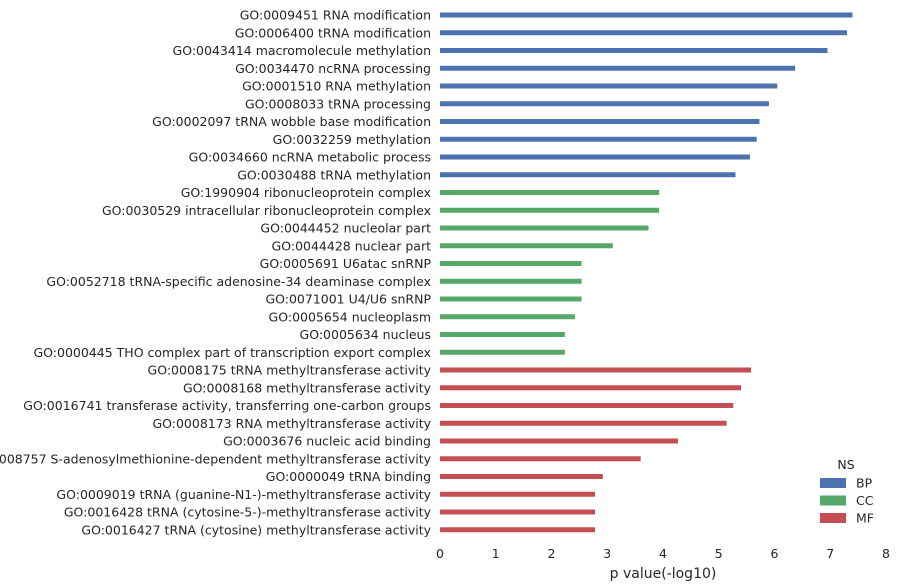 The width and height of the screenshot is (897, 587). I want to click on x-tick-label: 7, so click(830, 553).